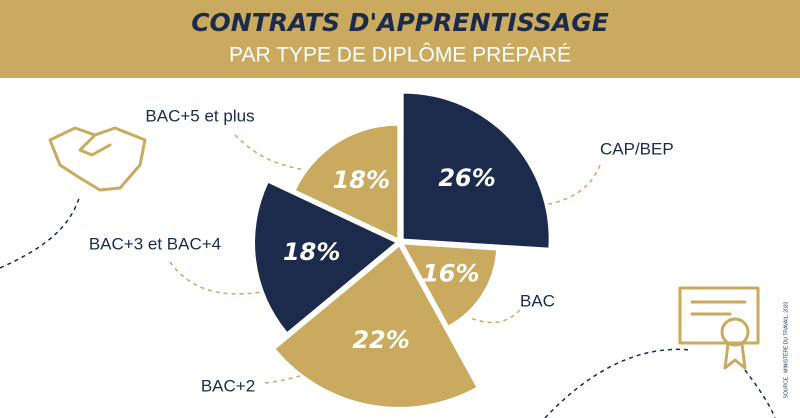  Describe the element at coordinates (400, 22) in the screenshot. I see `chart-title: CONTRATS D'APPRENTISSAGE` at that location.